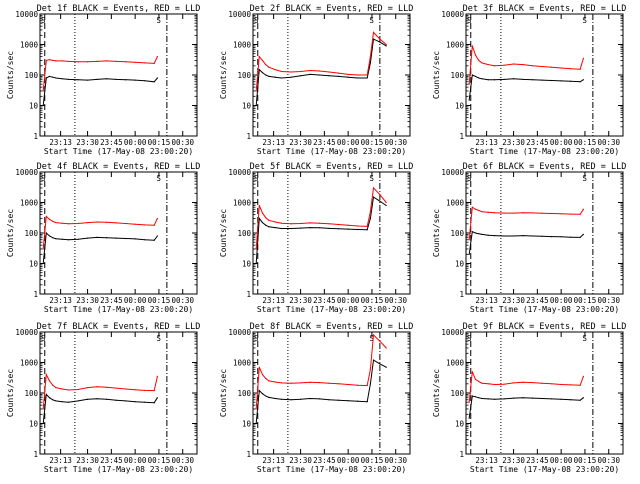 This screenshot has height=484, width=640. I want to click on panel-title: Det 5f BLACK = Events, RED = LLD, so click(332, 167).